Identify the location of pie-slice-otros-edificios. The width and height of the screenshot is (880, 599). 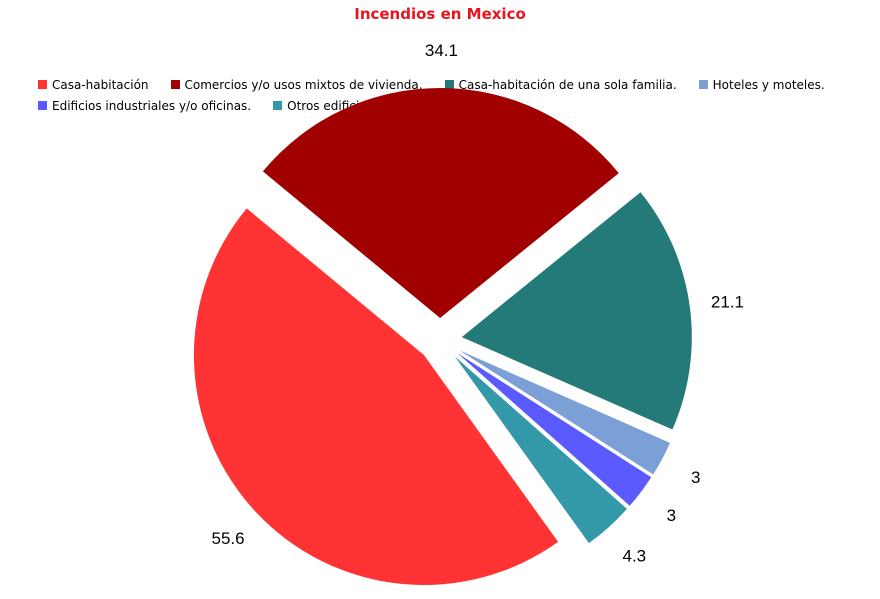
(540, 450).